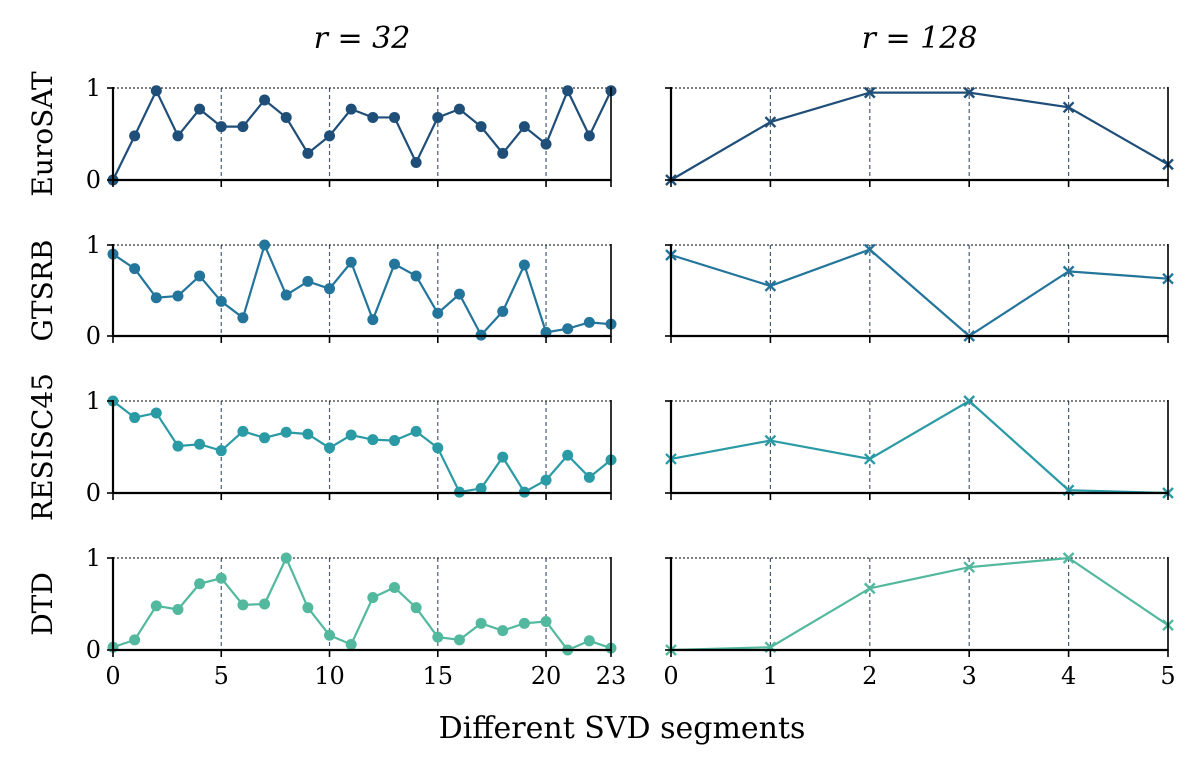 Image resolution: width=1200 pixels, height=770 pixels. What do you see at coordinates (42, 604) in the screenshot?
I see `row-label-dtd: DTD` at bounding box center [42, 604].